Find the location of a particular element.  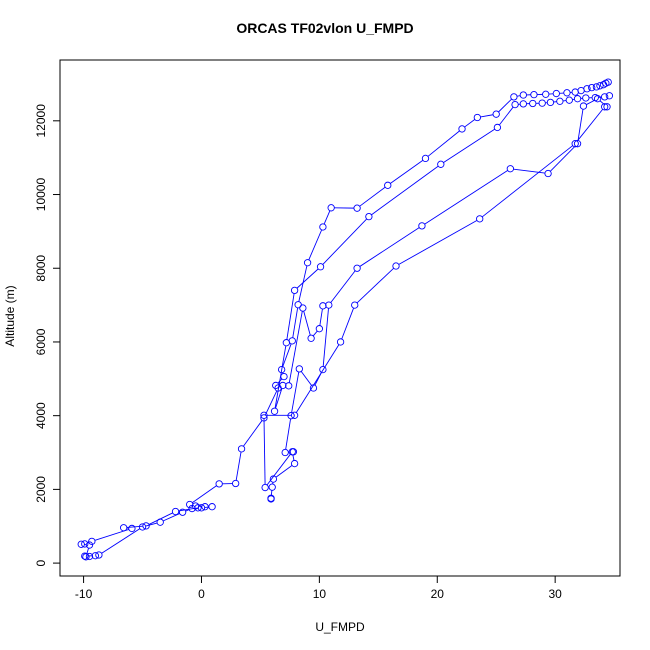

x-axis-label: U_FMPD is located at coordinates (340, 627).